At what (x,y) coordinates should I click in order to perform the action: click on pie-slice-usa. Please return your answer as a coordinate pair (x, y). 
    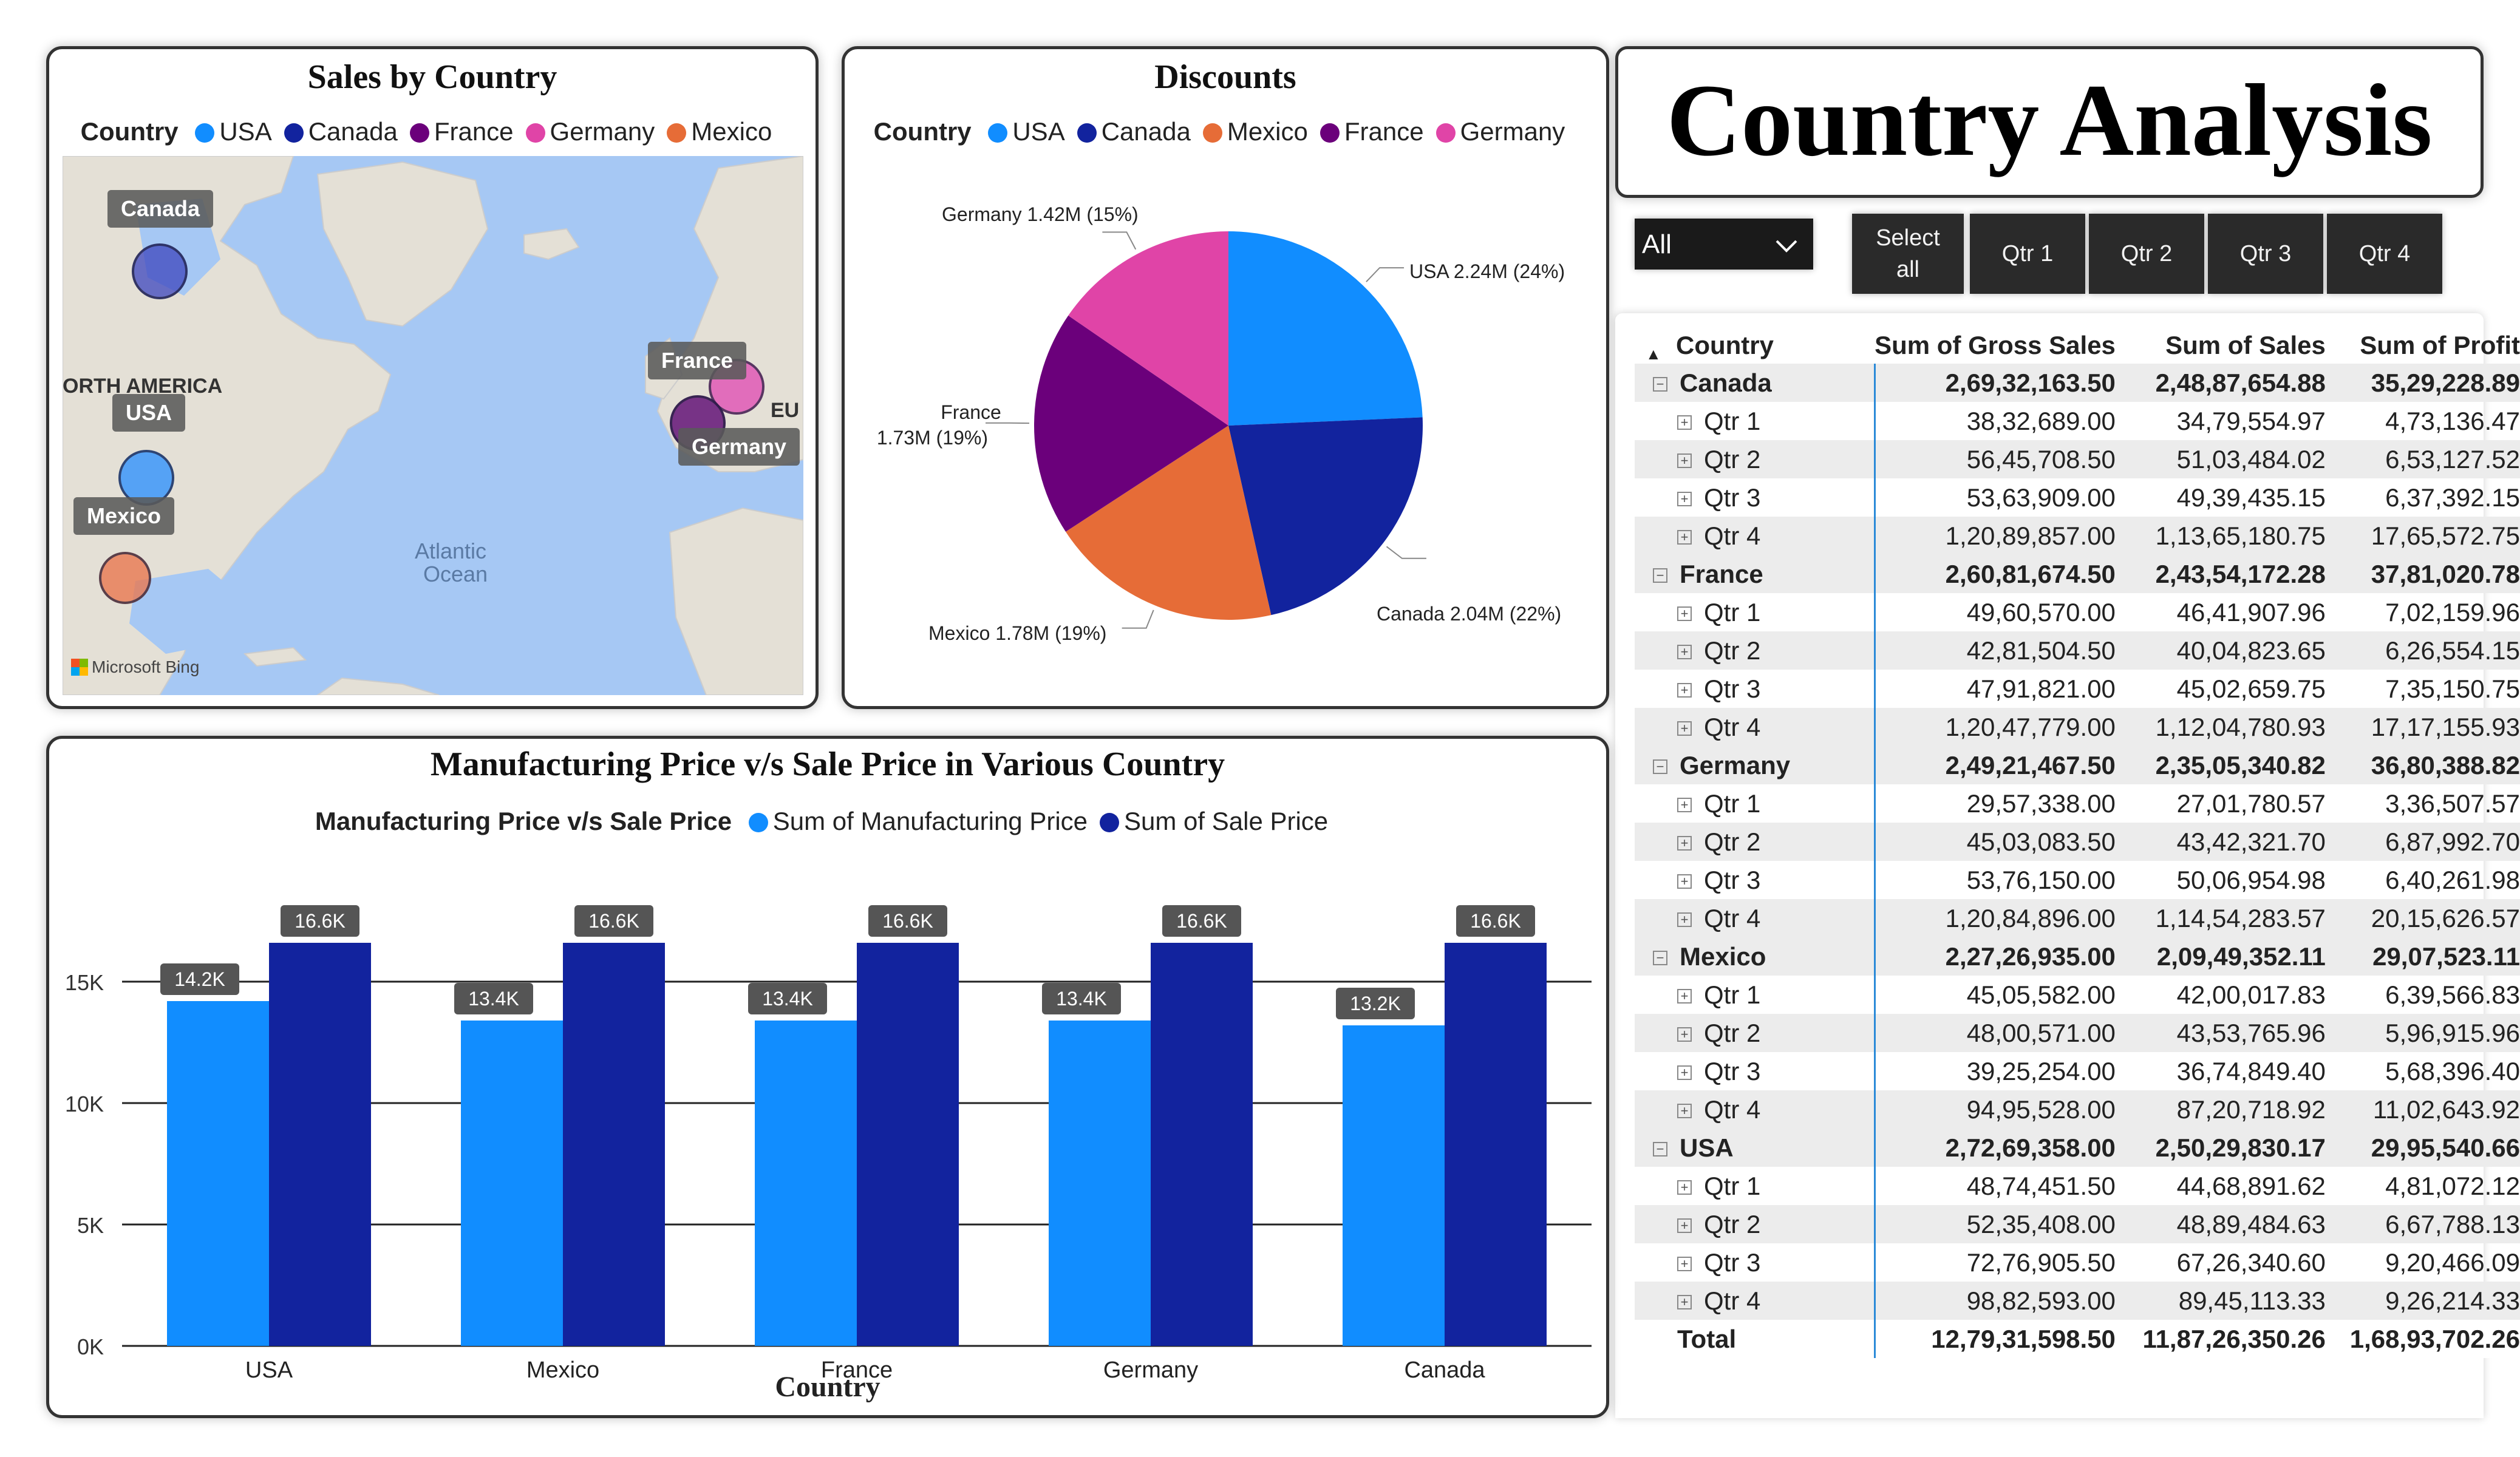
    Looking at the image, I should click on (1325, 328).